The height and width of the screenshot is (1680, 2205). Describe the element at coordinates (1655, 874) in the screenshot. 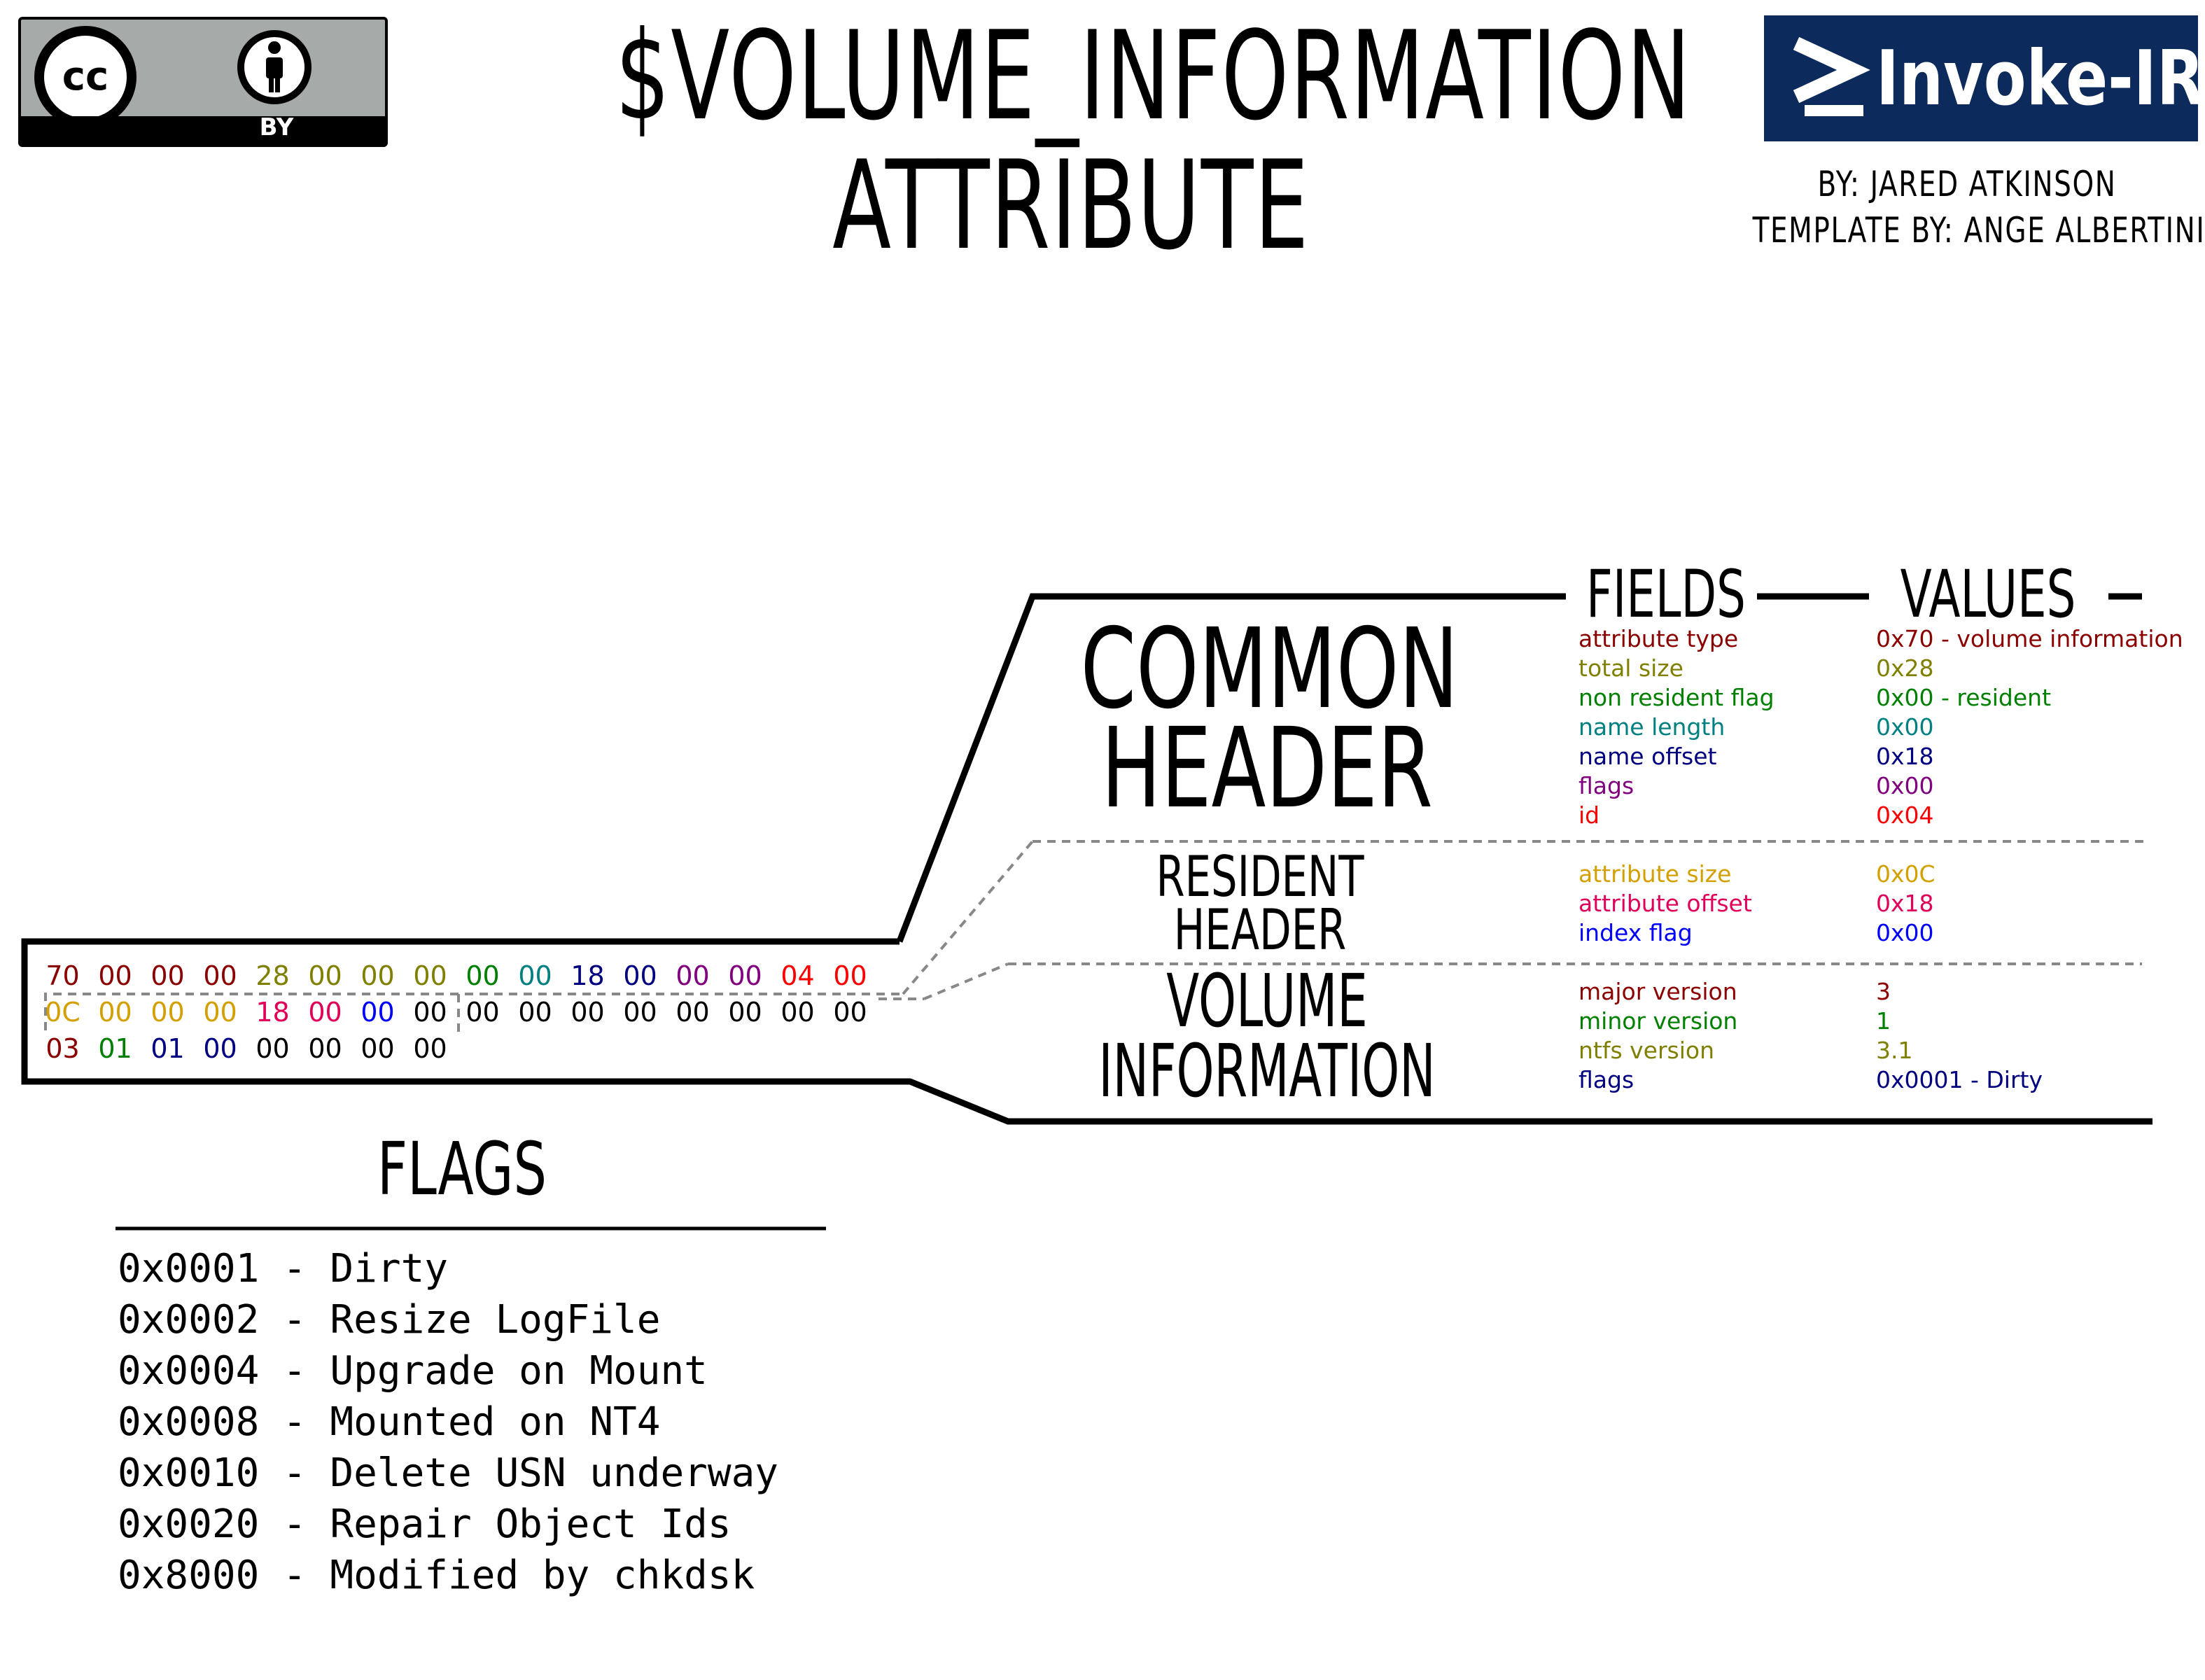

I see `field-name: attribute size` at that location.